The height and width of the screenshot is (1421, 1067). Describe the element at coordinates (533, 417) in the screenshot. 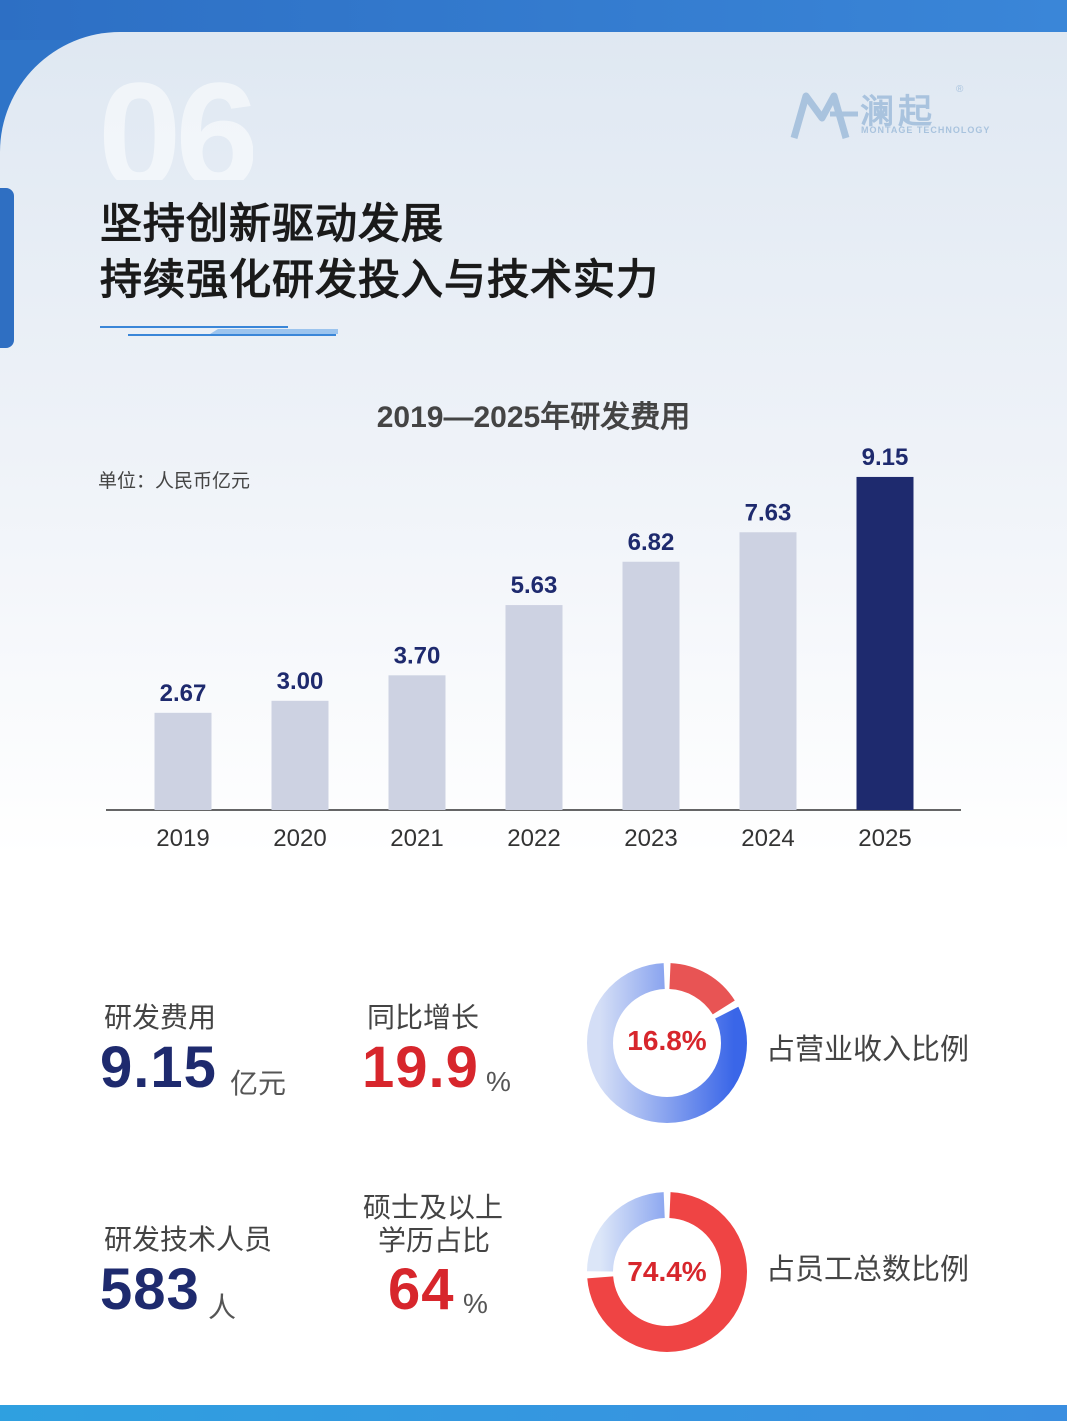

I see `chart-title: 2019—2025年研发费用` at that location.